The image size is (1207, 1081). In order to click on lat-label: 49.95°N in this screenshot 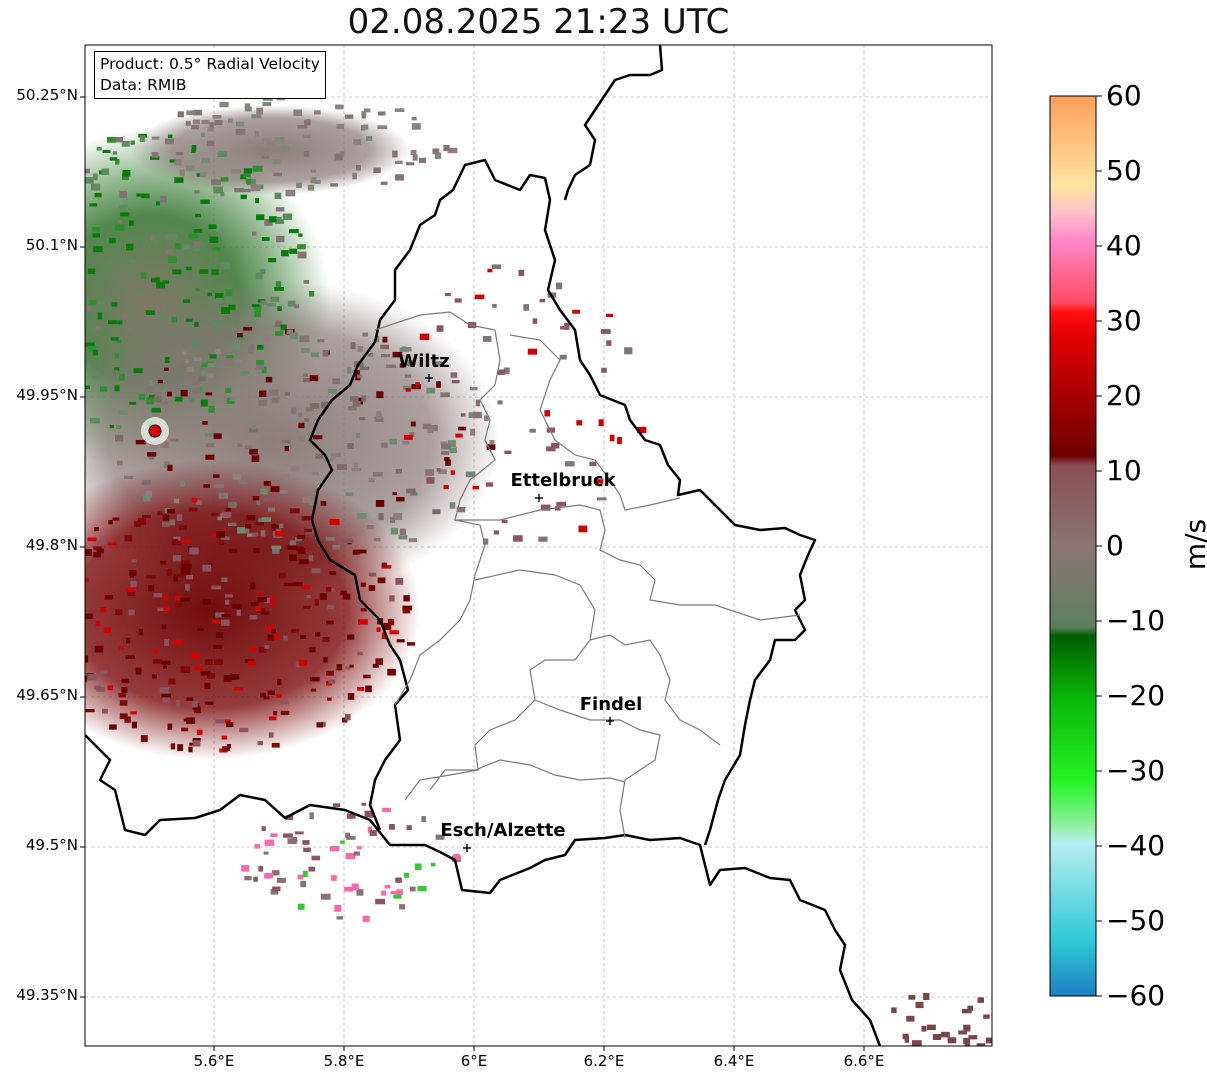, I will do `click(47, 395)`.